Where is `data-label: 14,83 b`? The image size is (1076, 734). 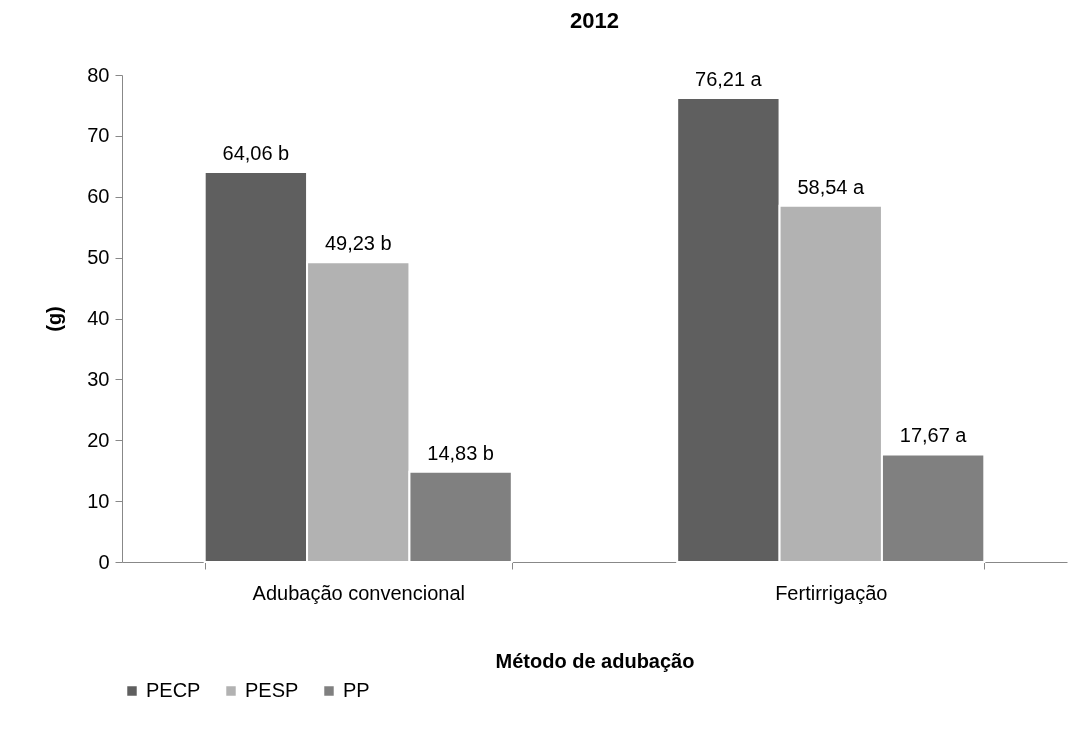
data-label: 14,83 b is located at coordinates (460, 452).